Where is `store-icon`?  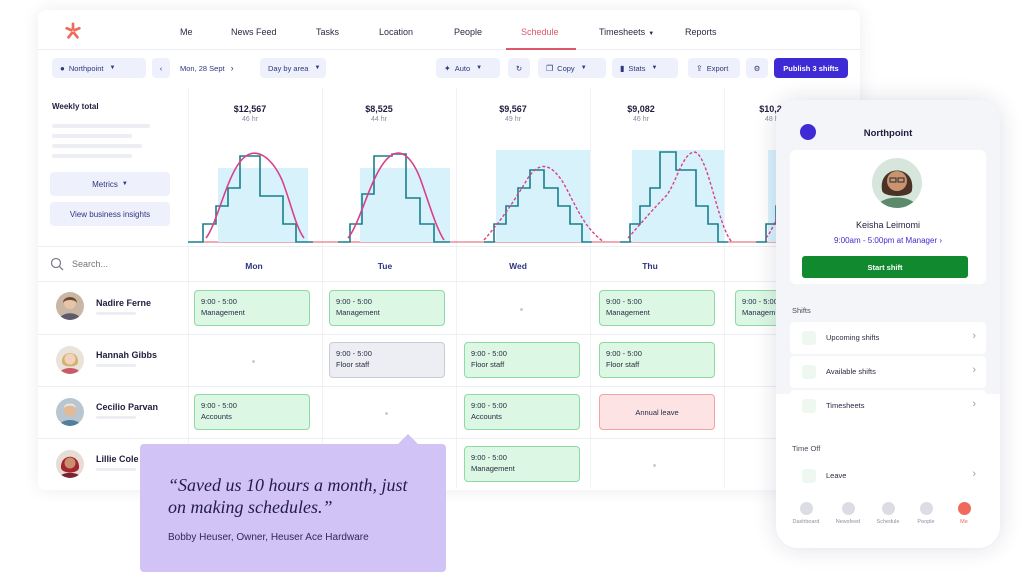
store-icon is located at coordinates (808, 132).